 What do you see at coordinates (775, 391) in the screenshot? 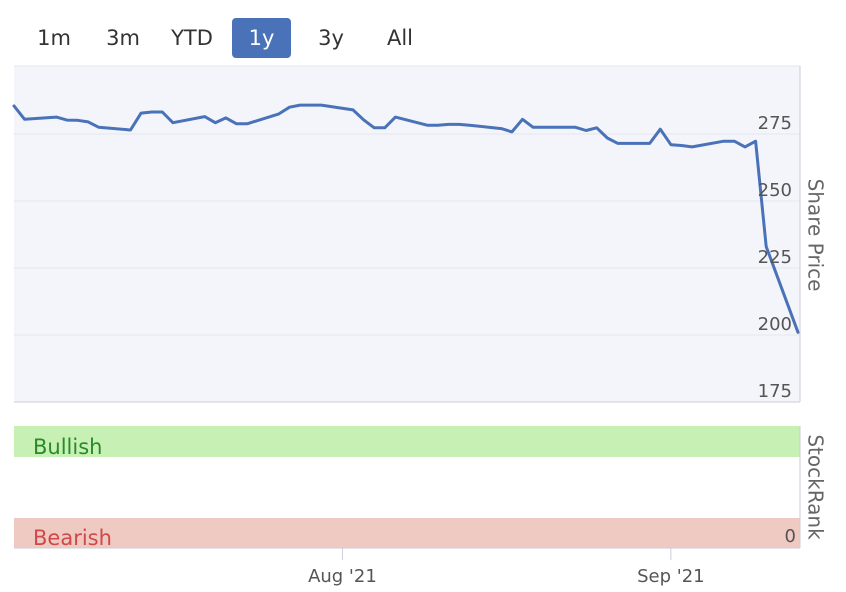
I see `price-tick-175: 175` at bounding box center [775, 391].